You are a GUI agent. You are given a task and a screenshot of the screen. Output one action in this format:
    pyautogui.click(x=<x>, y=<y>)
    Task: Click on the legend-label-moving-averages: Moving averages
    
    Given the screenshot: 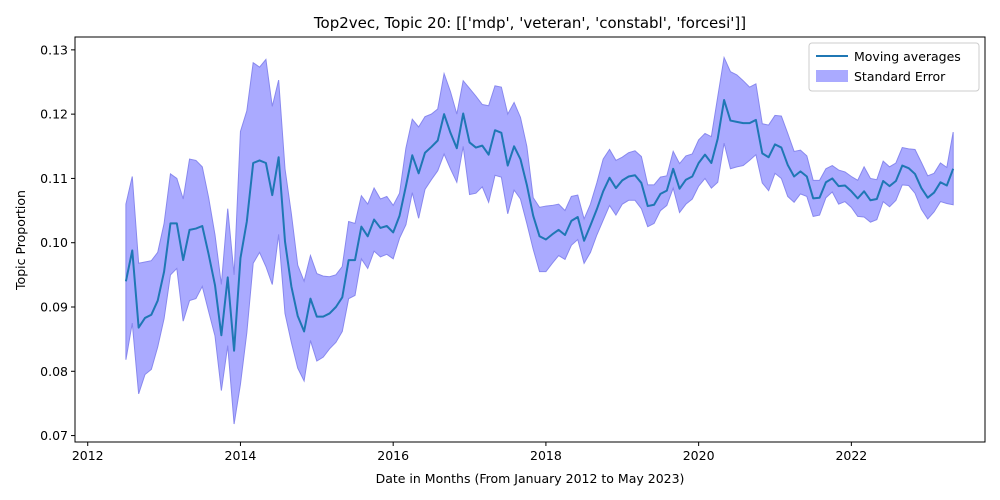 What is the action you would take?
    pyautogui.click(x=907, y=56)
    